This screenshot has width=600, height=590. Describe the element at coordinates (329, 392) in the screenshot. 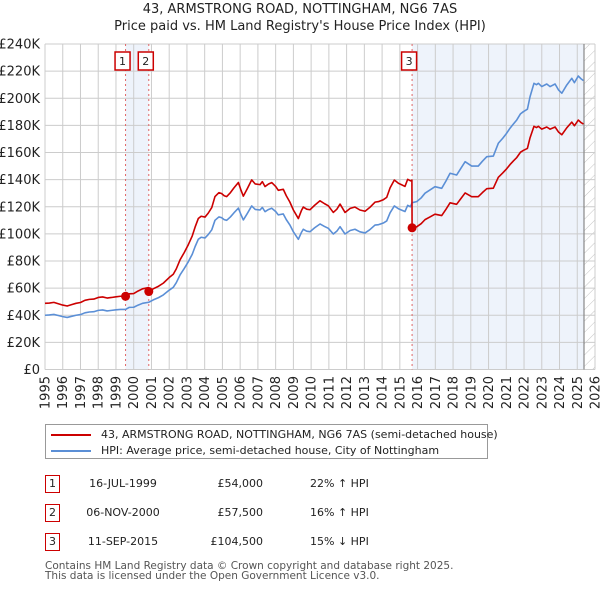

I see `x-tick-label: 2011` at that location.